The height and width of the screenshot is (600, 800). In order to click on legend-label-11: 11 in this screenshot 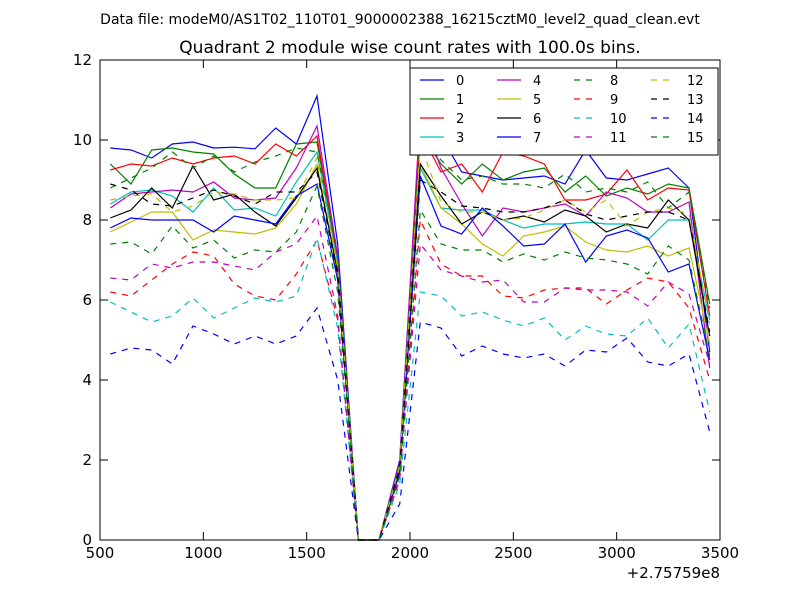, I will do `click(618, 138)`.